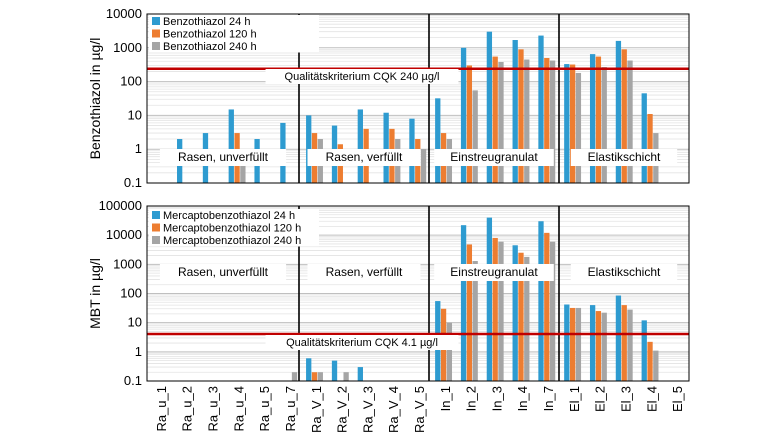 The height and width of the screenshot is (445, 760). Describe the element at coordinates (135, 322) in the screenshot. I see `y-tick-label: 10` at that location.